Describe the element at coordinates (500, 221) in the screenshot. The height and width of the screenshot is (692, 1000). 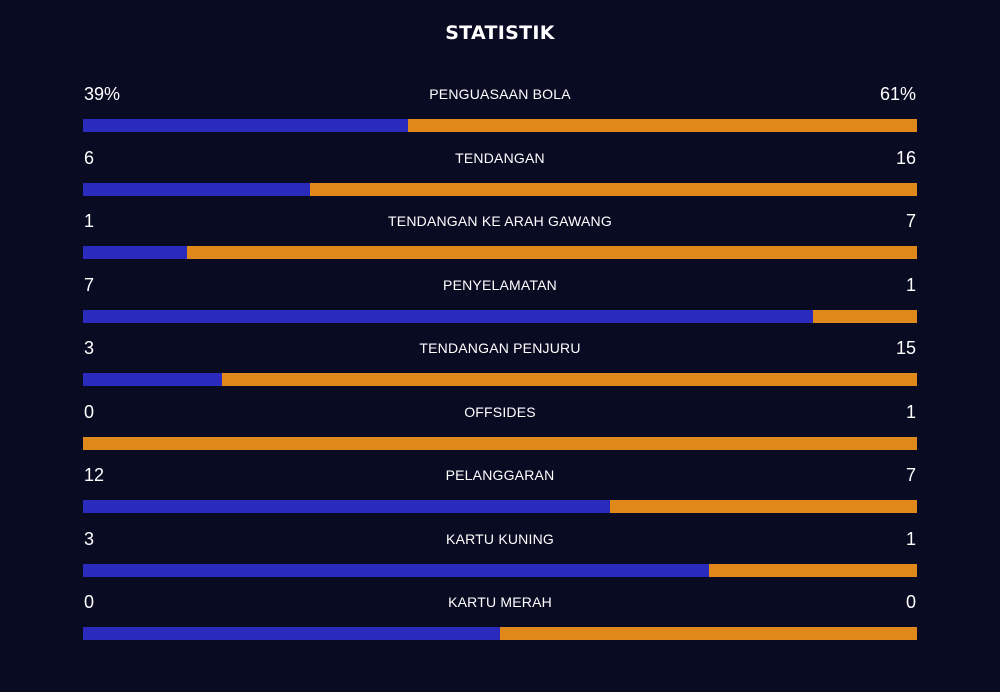
I see `stat-label: TENDANGAN KE ARAH GAWANG` at that location.